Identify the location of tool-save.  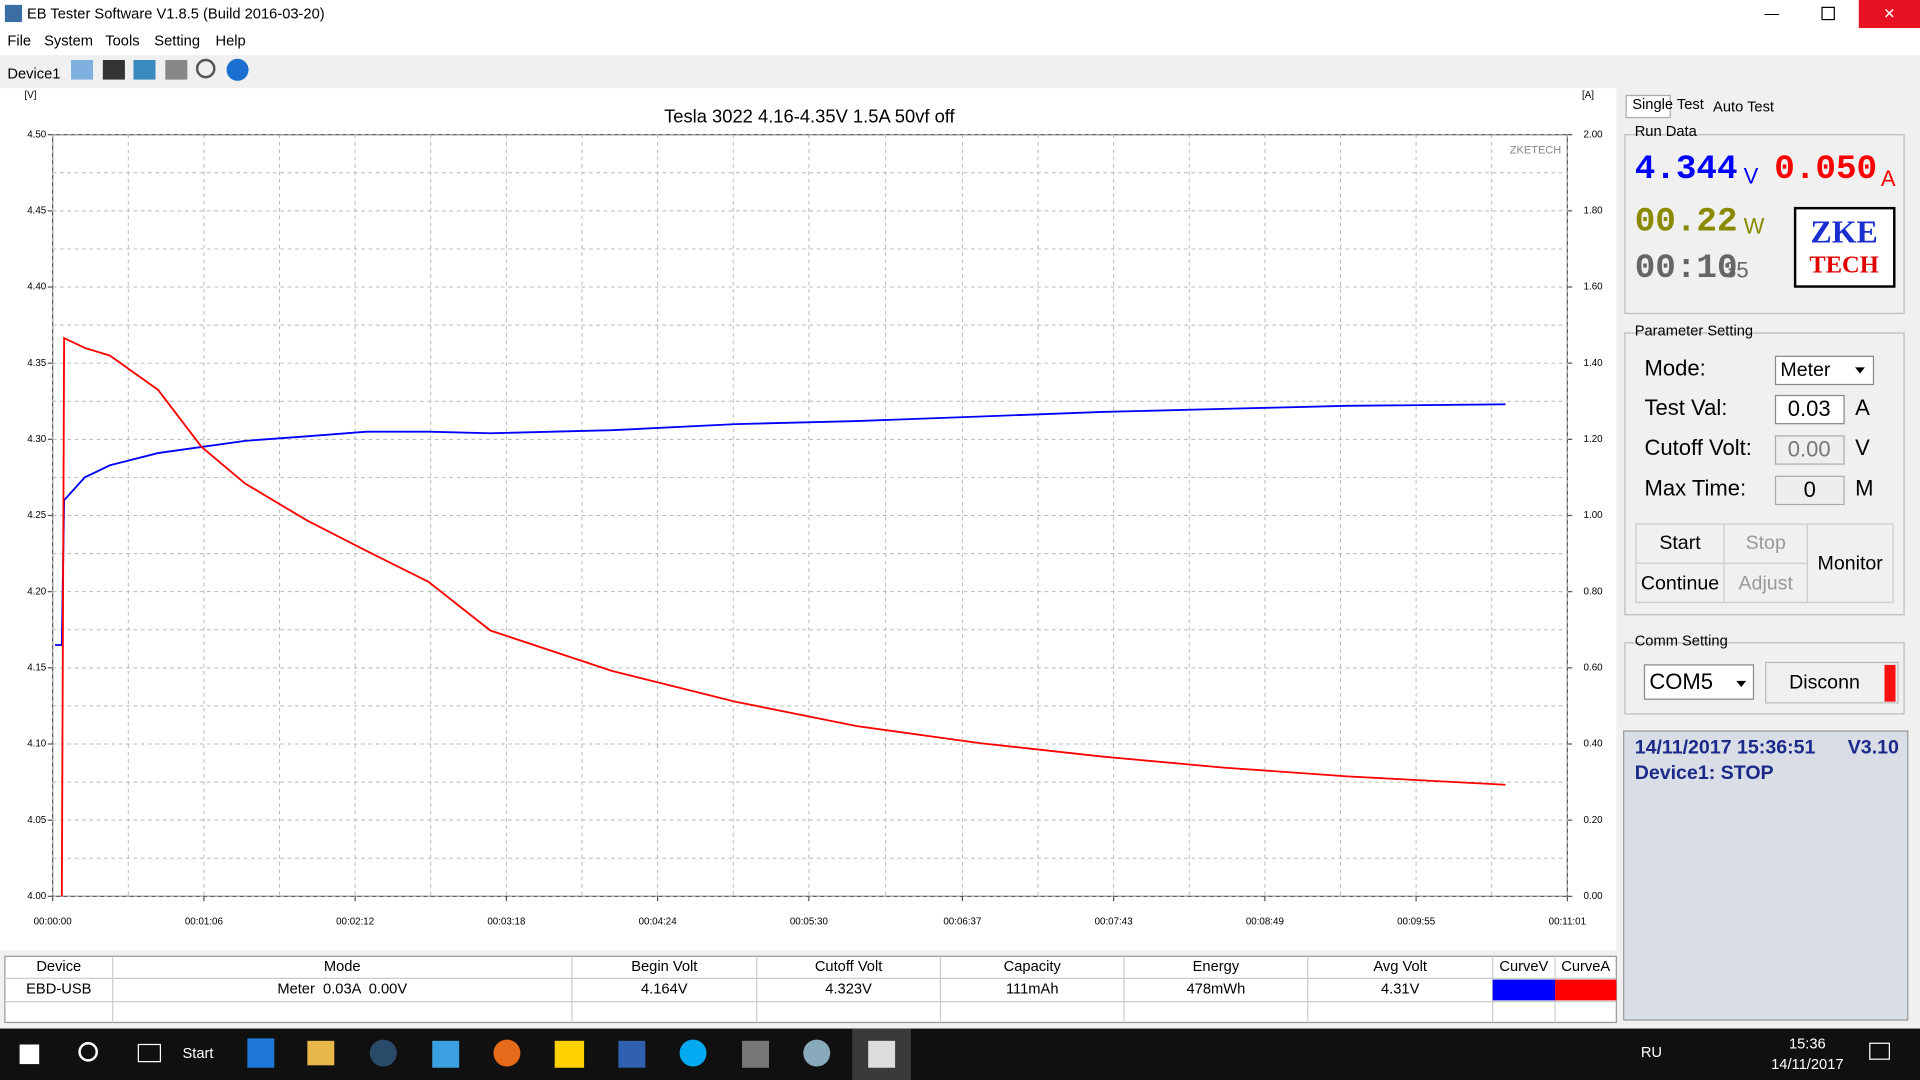
(113, 70).